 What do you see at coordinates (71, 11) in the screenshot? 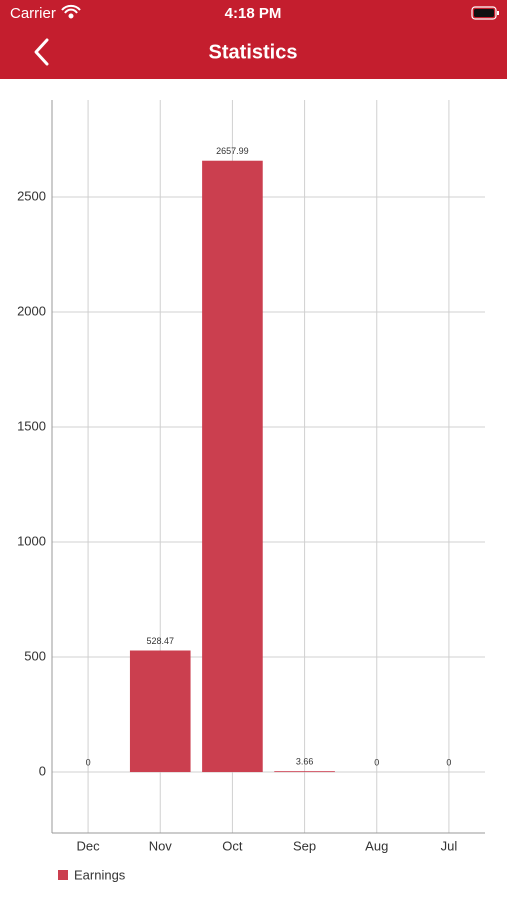
I see `wifi-icon` at bounding box center [71, 11].